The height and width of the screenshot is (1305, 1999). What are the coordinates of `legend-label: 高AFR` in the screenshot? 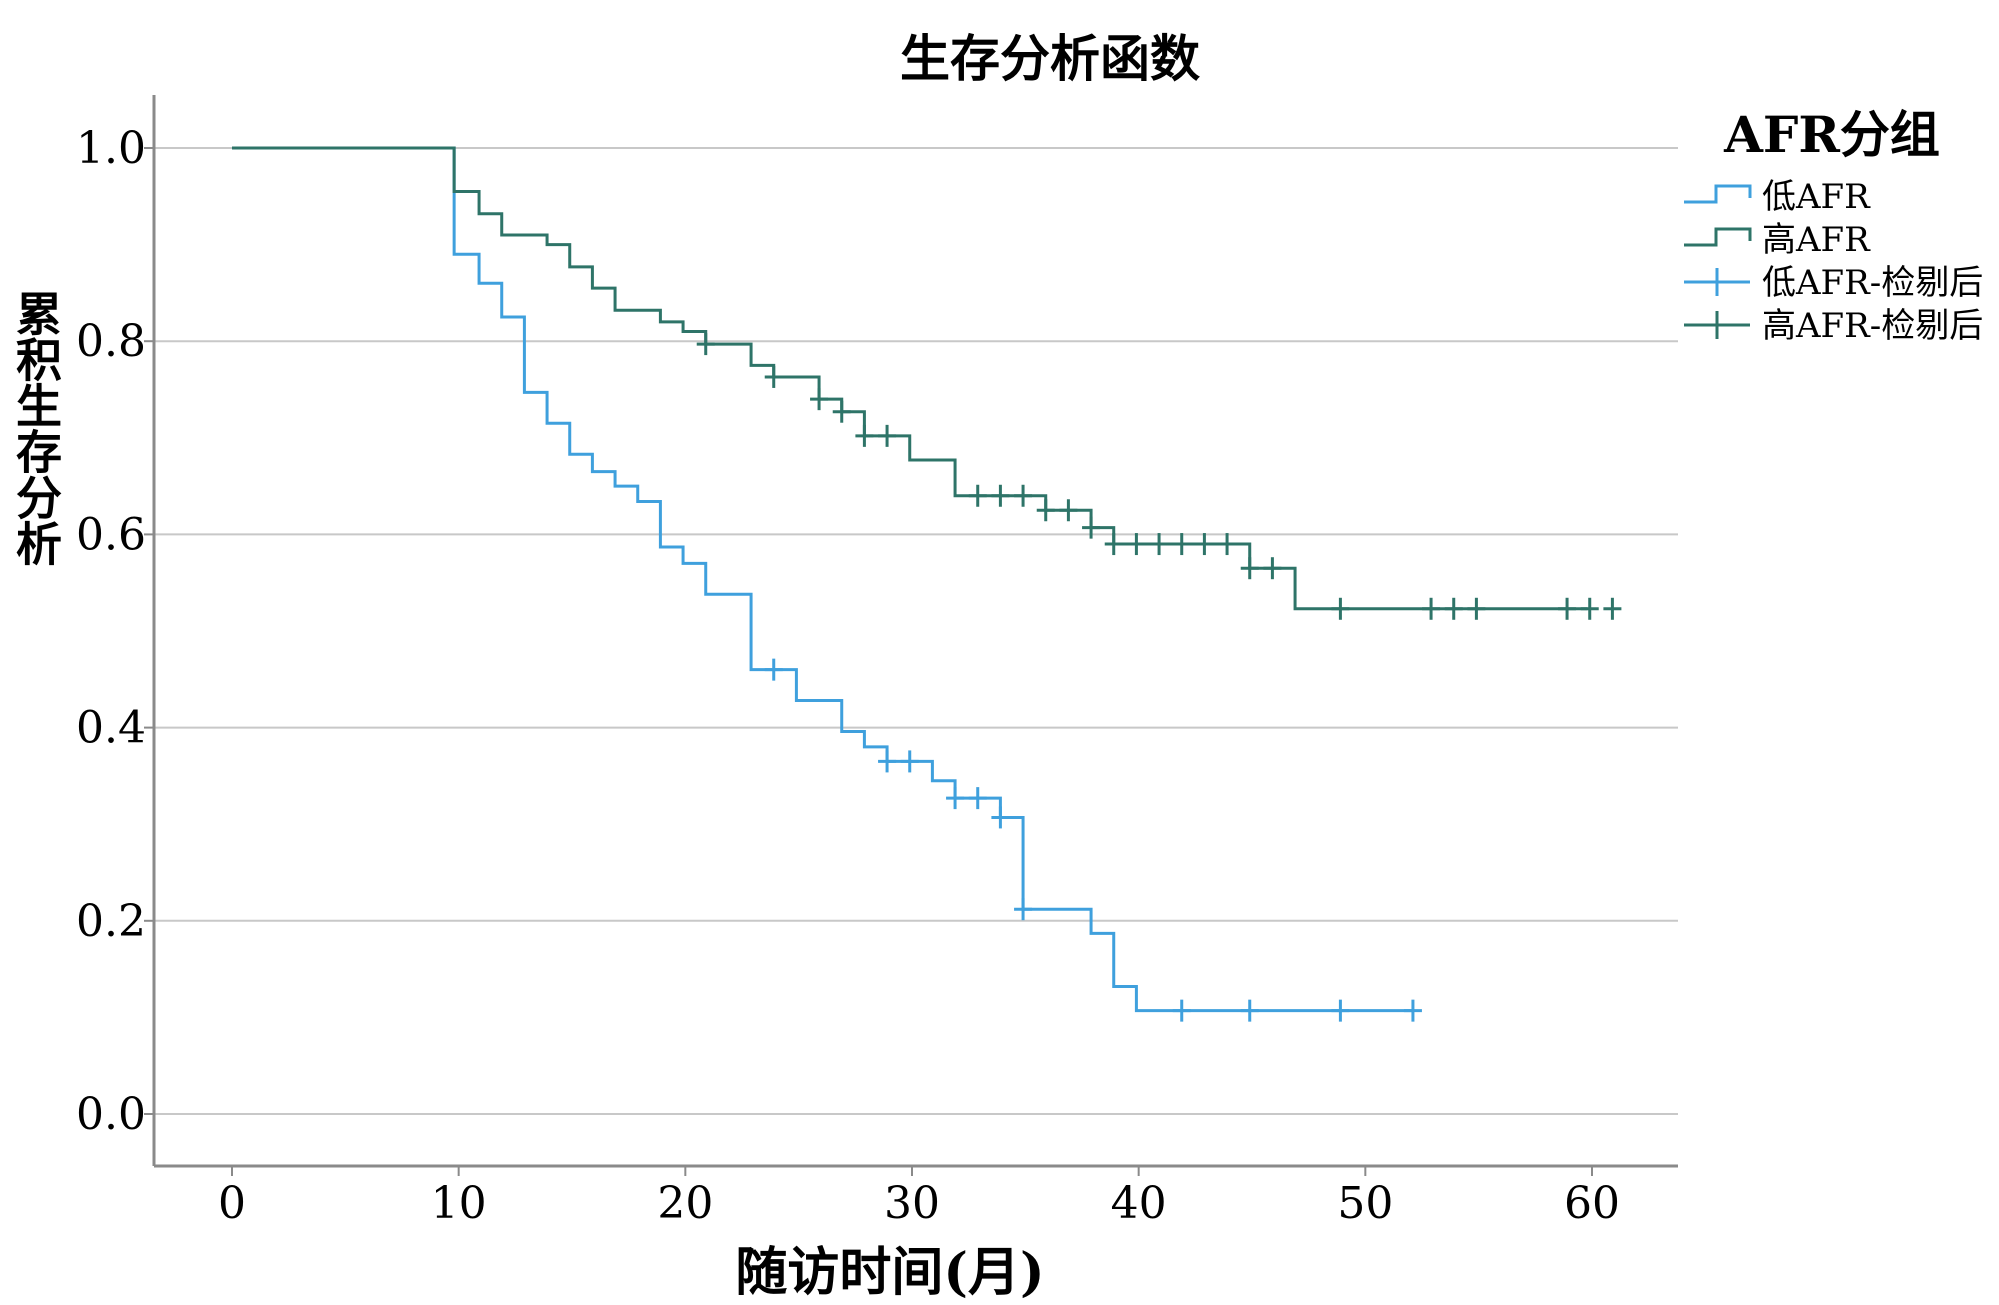 It's located at (1816, 240).